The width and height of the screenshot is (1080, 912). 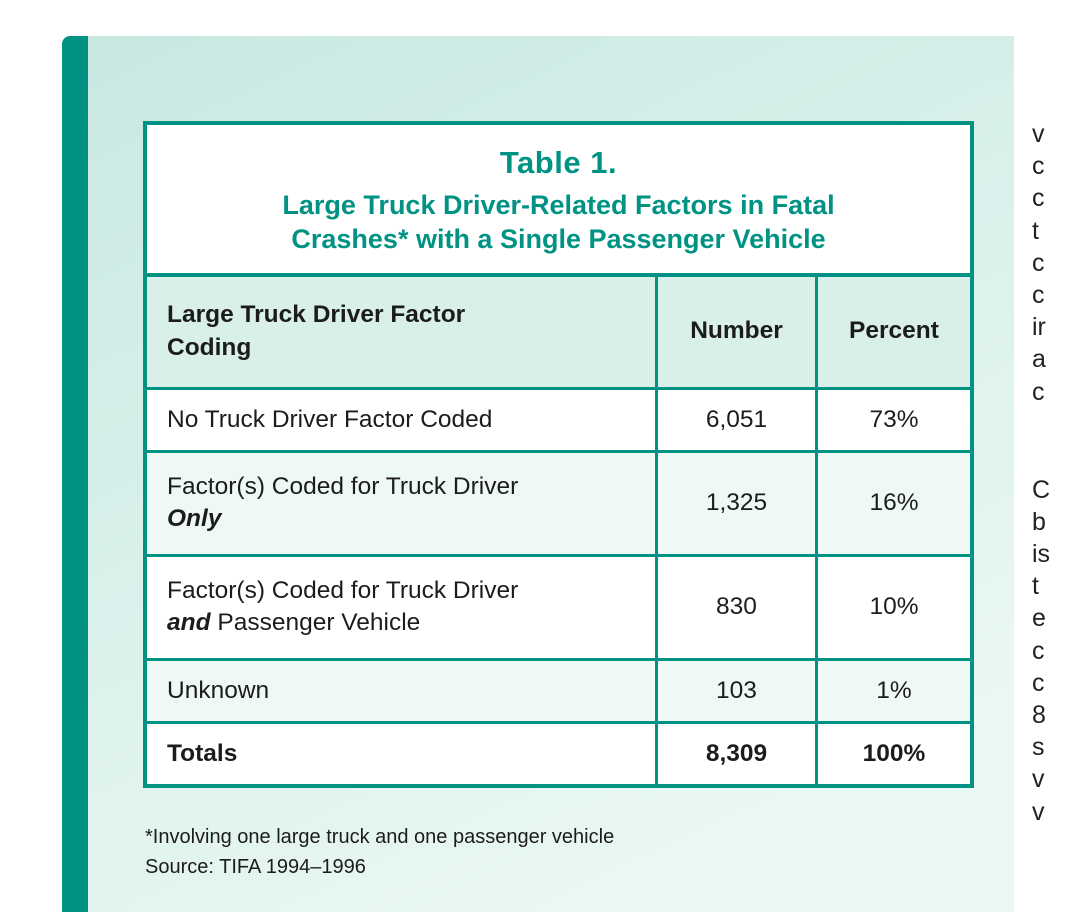 I want to click on clipped-text-block: v c c t c c ir a c, so click(x=1056, y=263).